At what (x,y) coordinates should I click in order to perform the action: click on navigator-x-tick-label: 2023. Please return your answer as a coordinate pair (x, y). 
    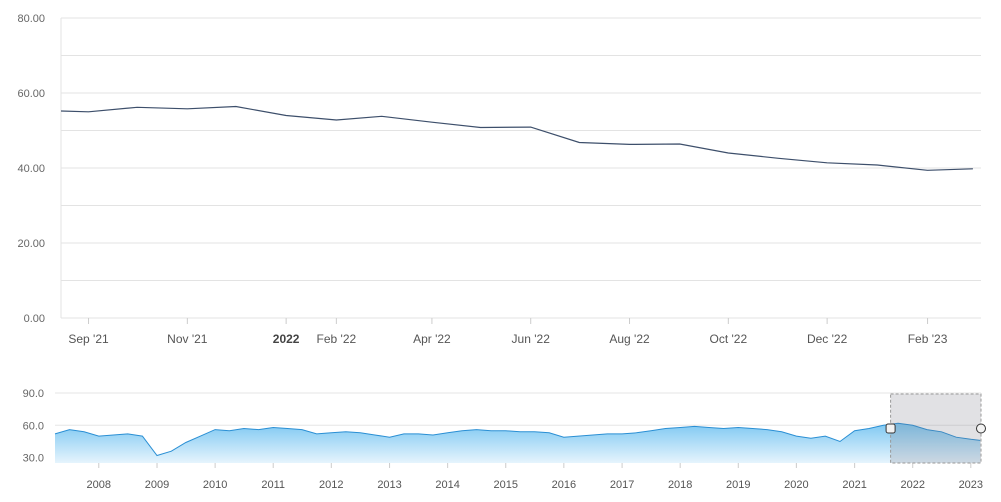
    Looking at the image, I should click on (971, 485).